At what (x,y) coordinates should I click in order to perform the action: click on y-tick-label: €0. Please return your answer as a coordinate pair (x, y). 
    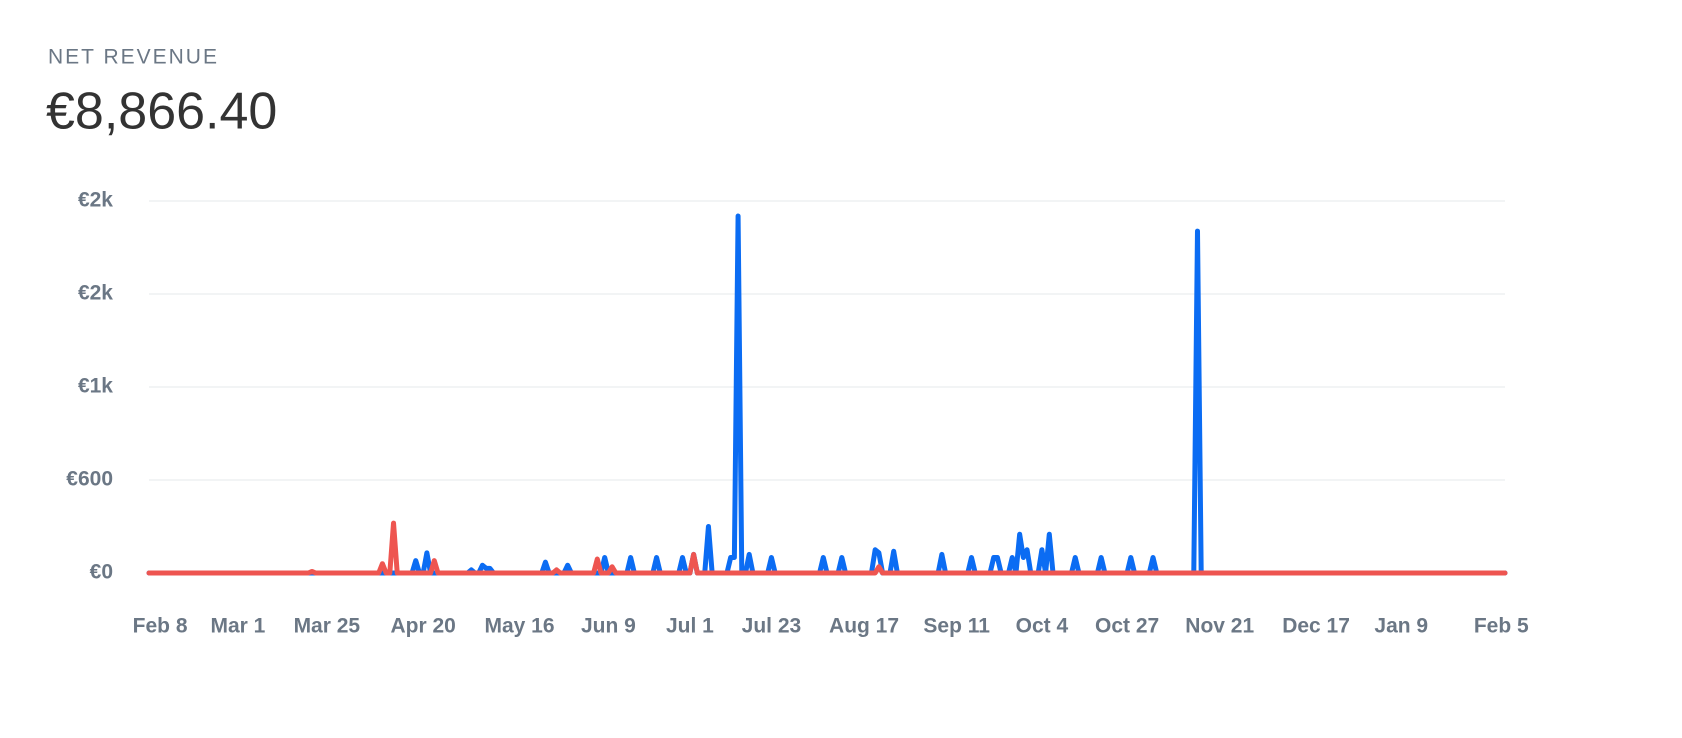
    Looking at the image, I should click on (101, 572).